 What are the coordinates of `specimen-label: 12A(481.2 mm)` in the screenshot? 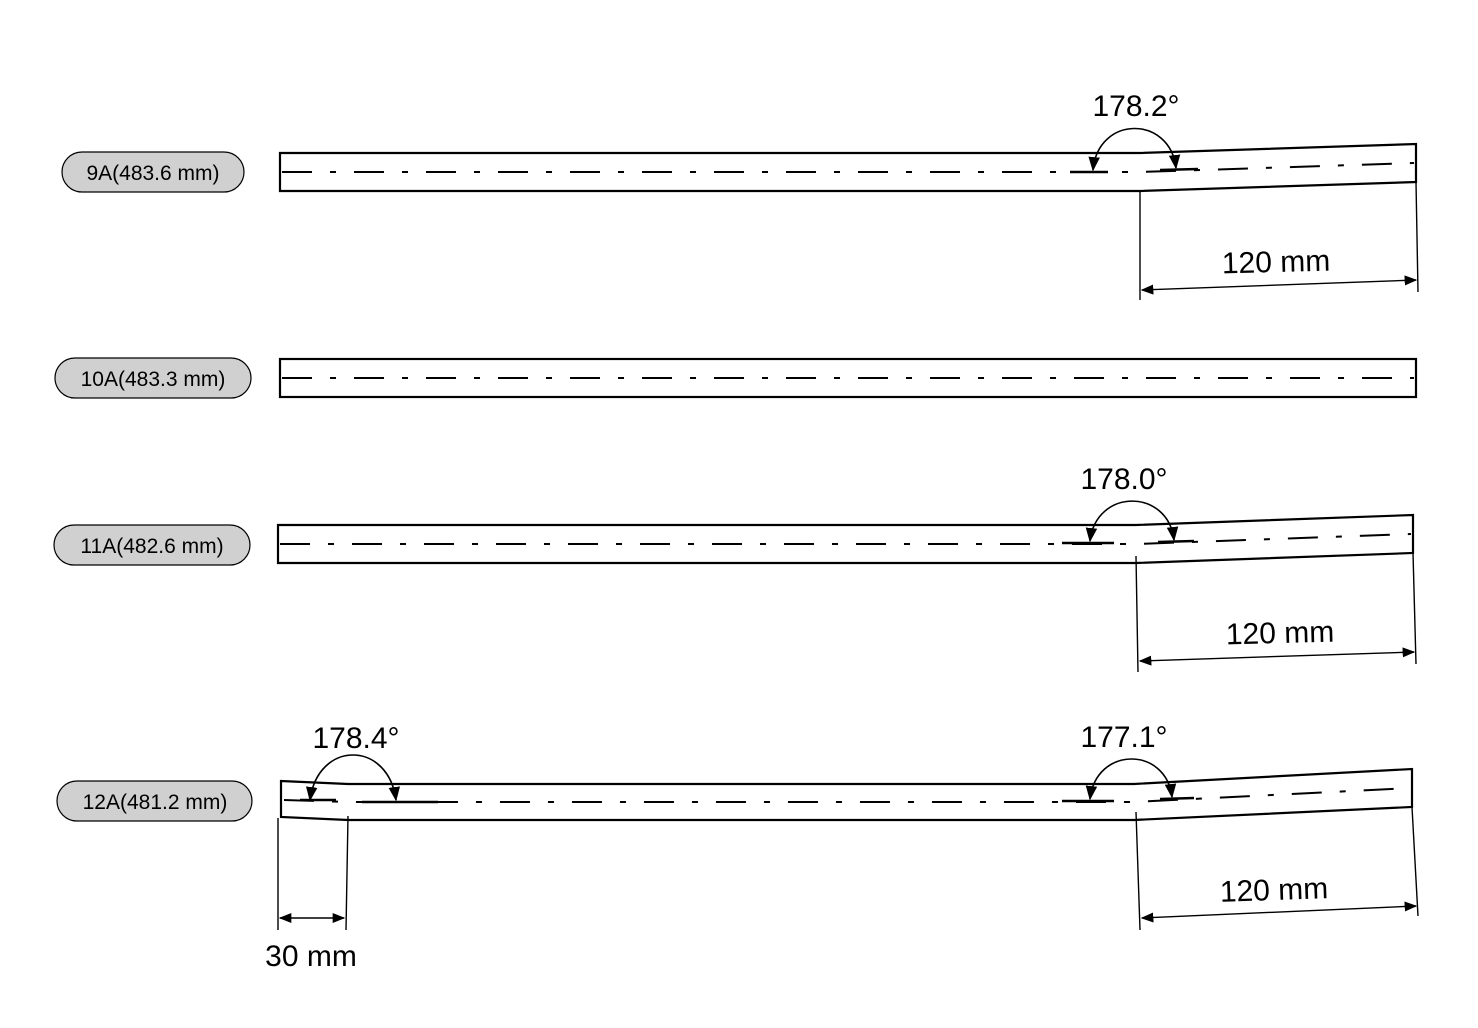 It's located at (155, 802).